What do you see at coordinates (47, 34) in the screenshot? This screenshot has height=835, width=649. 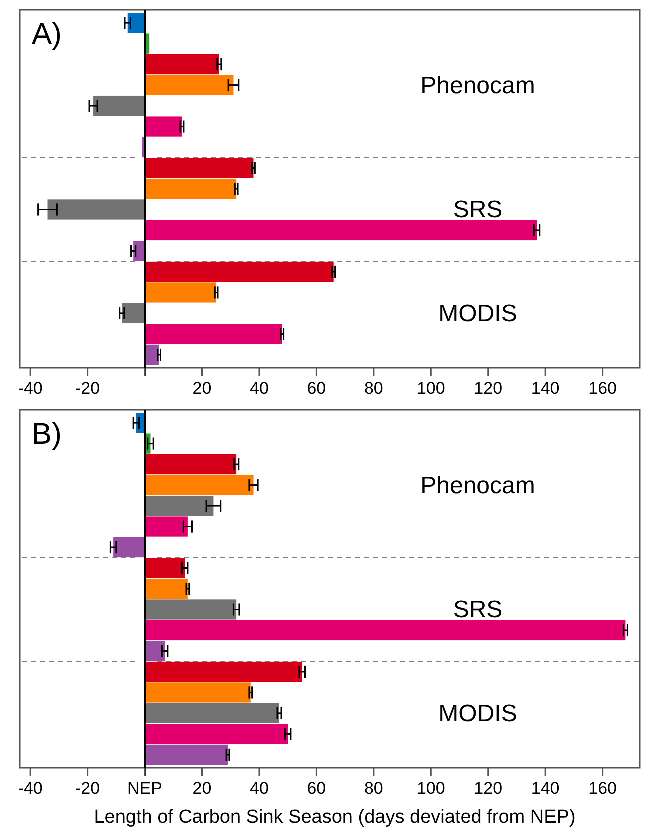 I see `chart-title: A)` at bounding box center [47, 34].